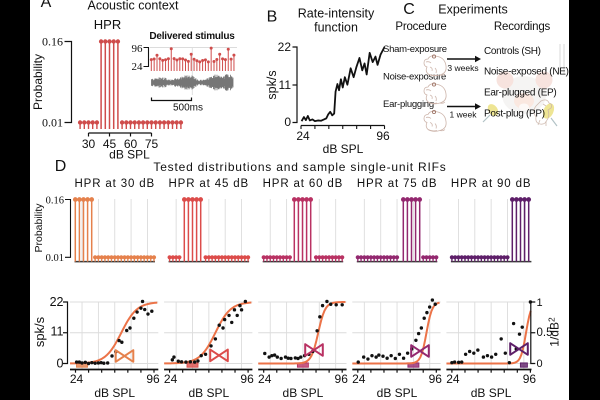 The height and width of the screenshot is (400, 600). I want to click on svg-text: HPR, so click(107, 24).